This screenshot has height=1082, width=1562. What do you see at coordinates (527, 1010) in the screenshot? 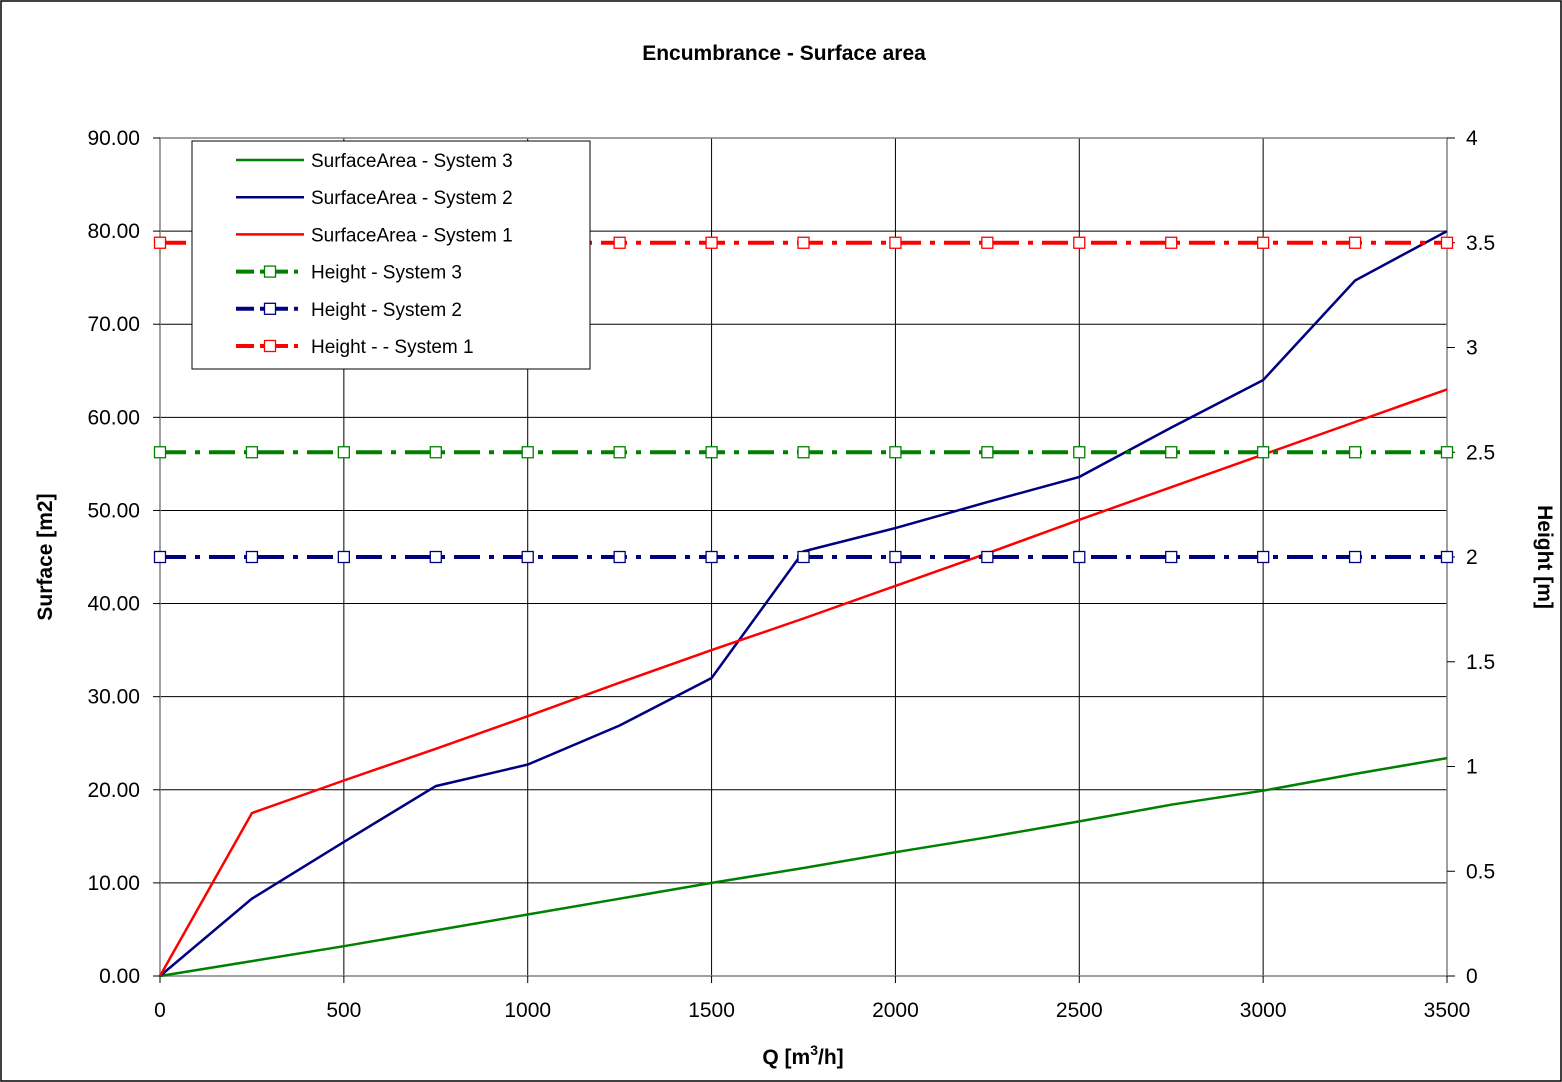
I see `x-tick-label: 1000` at bounding box center [527, 1010].